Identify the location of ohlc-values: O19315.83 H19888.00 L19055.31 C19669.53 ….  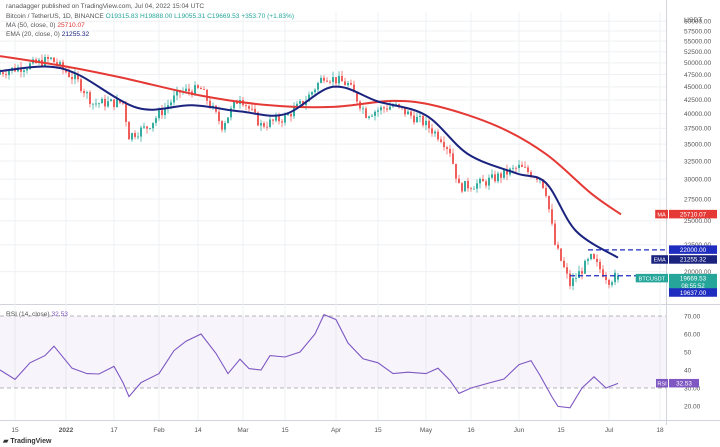
(200, 16).